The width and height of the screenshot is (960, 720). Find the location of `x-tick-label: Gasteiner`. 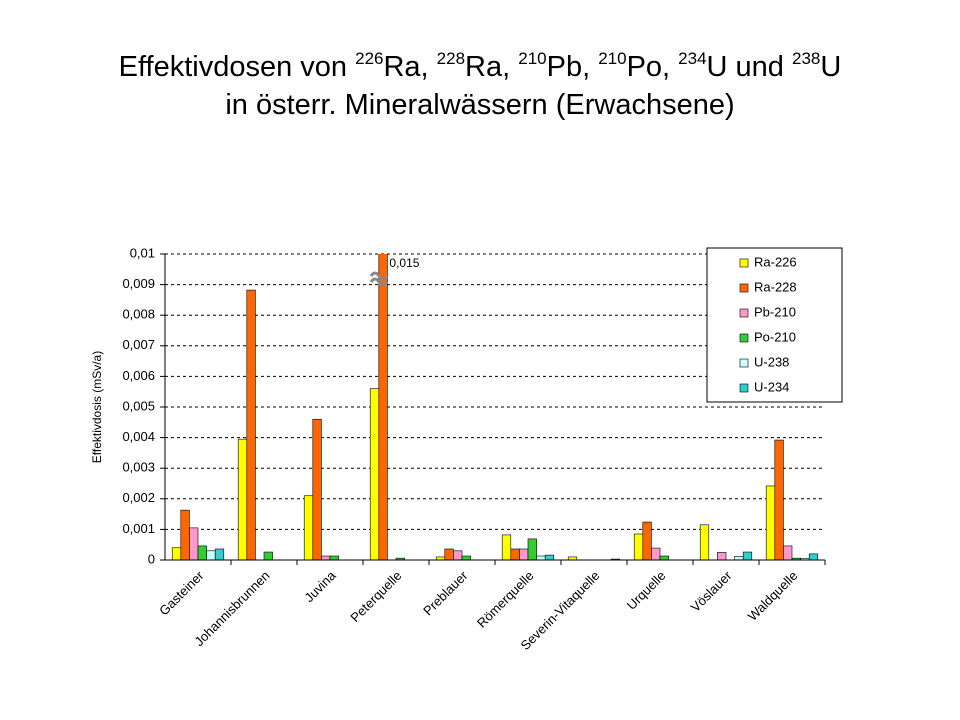

x-tick-label: Gasteiner is located at coordinates (181, 592).